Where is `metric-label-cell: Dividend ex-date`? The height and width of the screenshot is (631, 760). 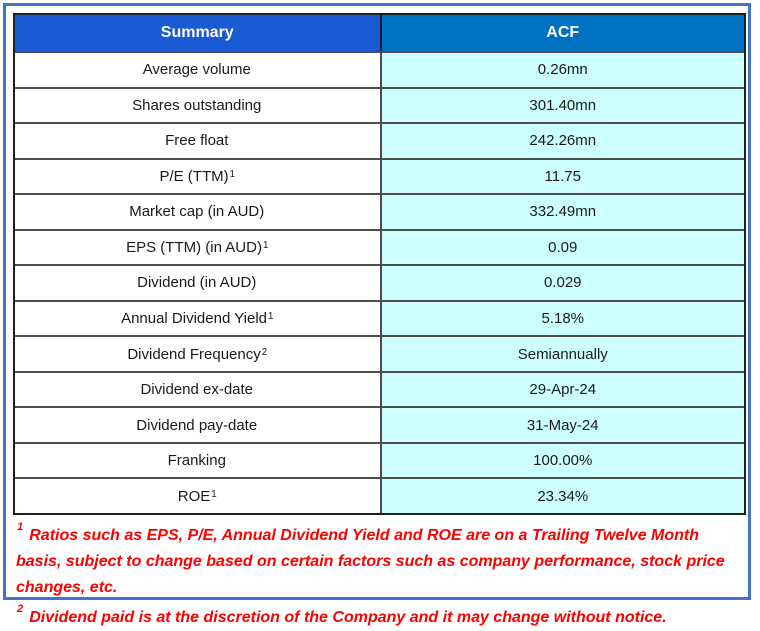
metric-label-cell: Dividend ex-date is located at coordinates (197, 390).